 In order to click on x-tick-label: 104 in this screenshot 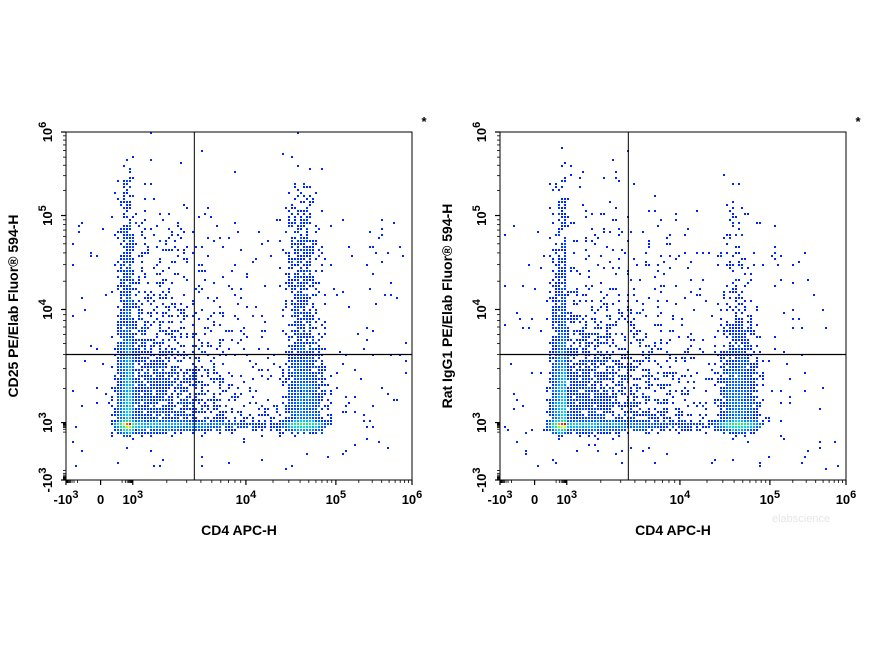, I will do `click(246, 498)`.